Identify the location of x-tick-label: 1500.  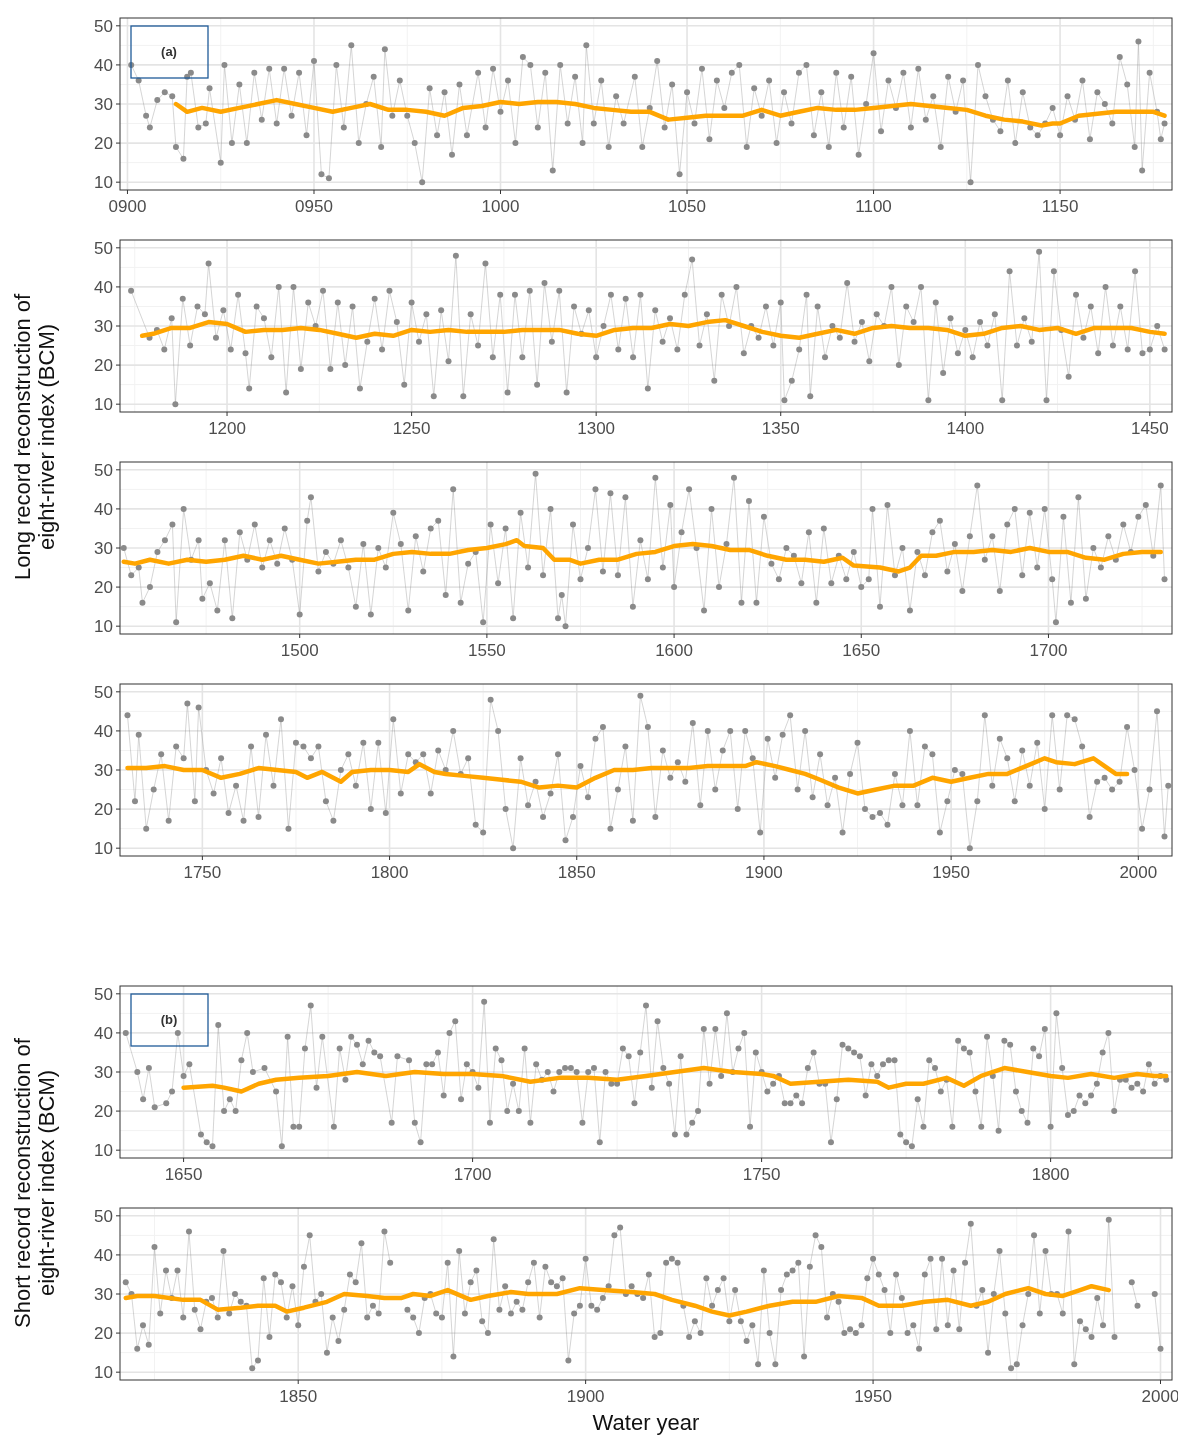
(299, 650).